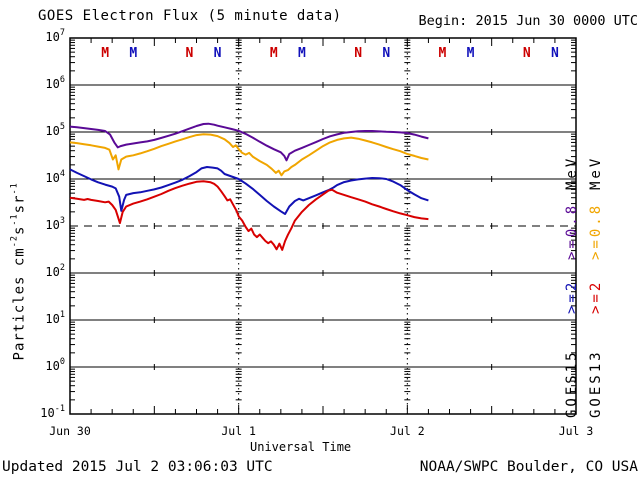  I want to click on legend-goes13-ge08-label: >=0.8, so click(596, 231).